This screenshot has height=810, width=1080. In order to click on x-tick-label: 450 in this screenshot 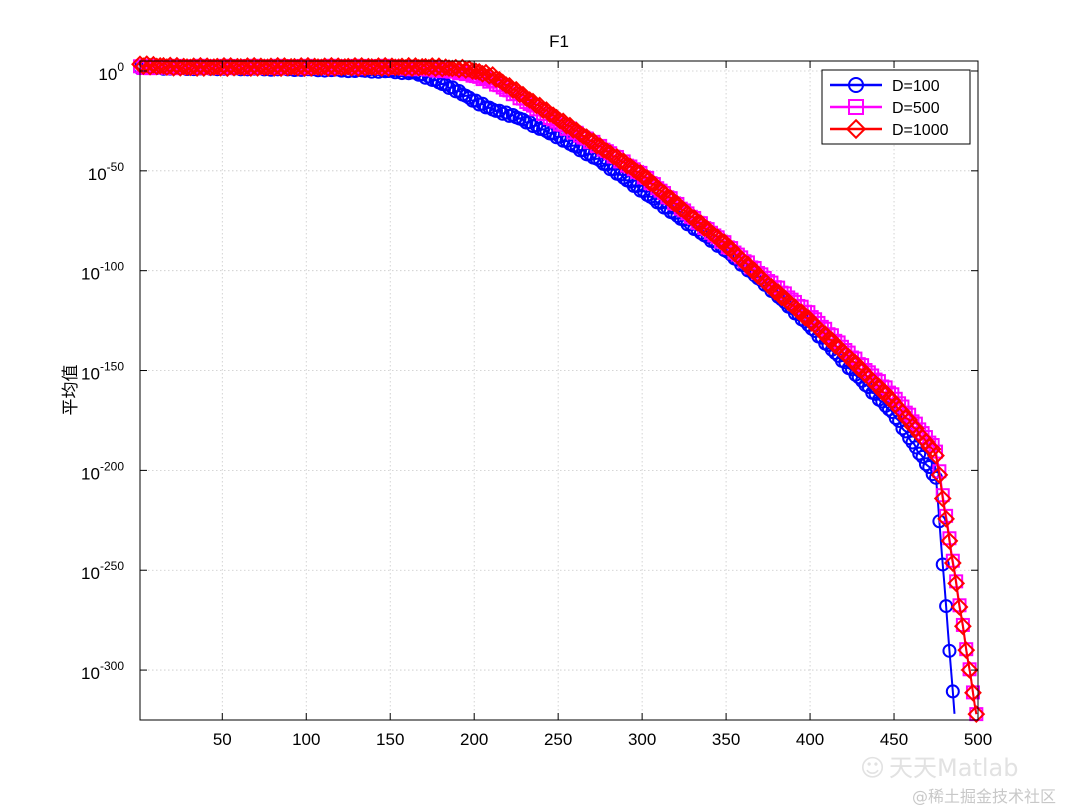, I will do `click(894, 739)`.